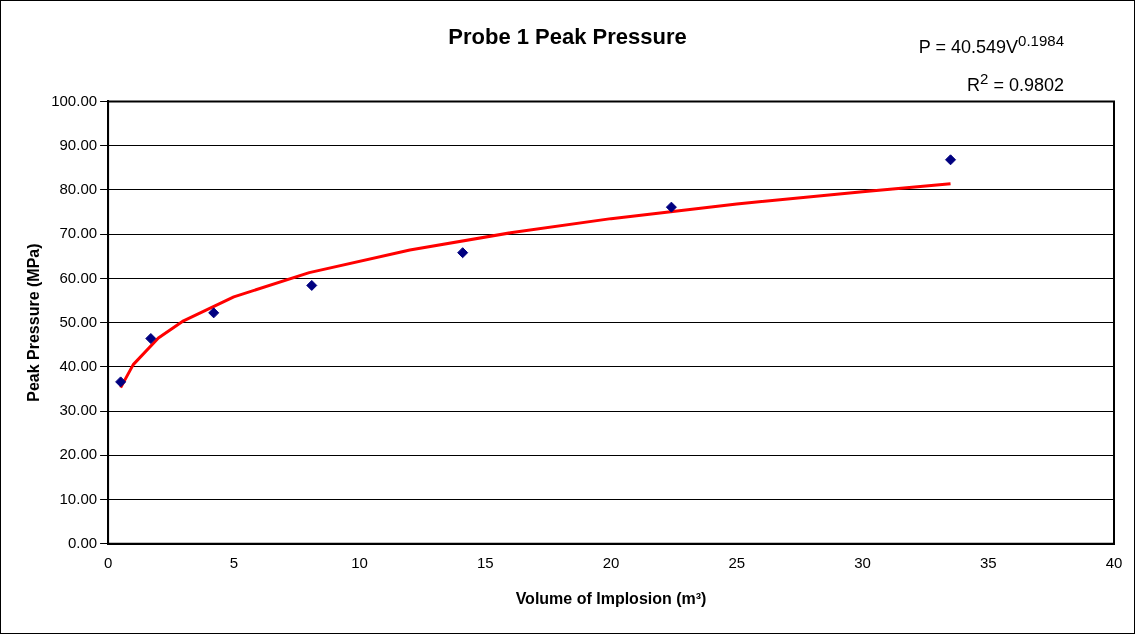 The width and height of the screenshot is (1135, 634). What do you see at coordinates (78, 365) in the screenshot?
I see `y-tick-label: 40.00` at bounding box center [78, 365].